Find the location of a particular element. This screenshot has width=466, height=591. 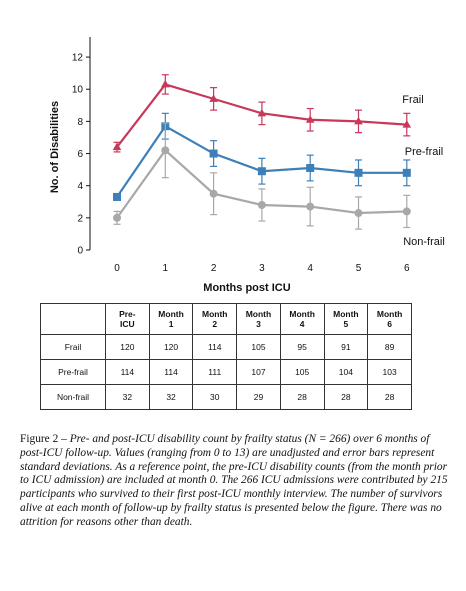

table-row: Frail 120 120 114 105 95 91 89 is located at coordinates (226, 347).